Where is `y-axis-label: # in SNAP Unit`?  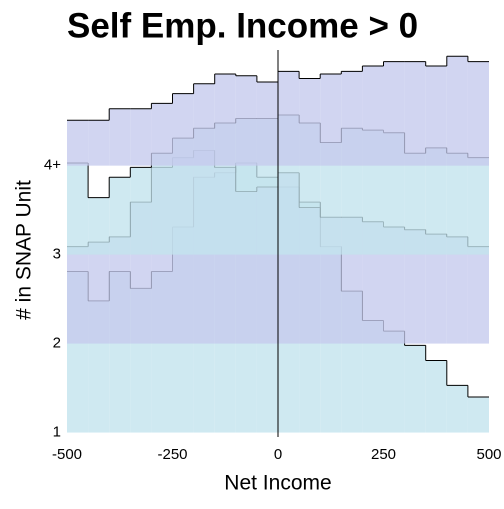 y-axis-label: # in SNAP Unit is located at coordinates (24, 250).